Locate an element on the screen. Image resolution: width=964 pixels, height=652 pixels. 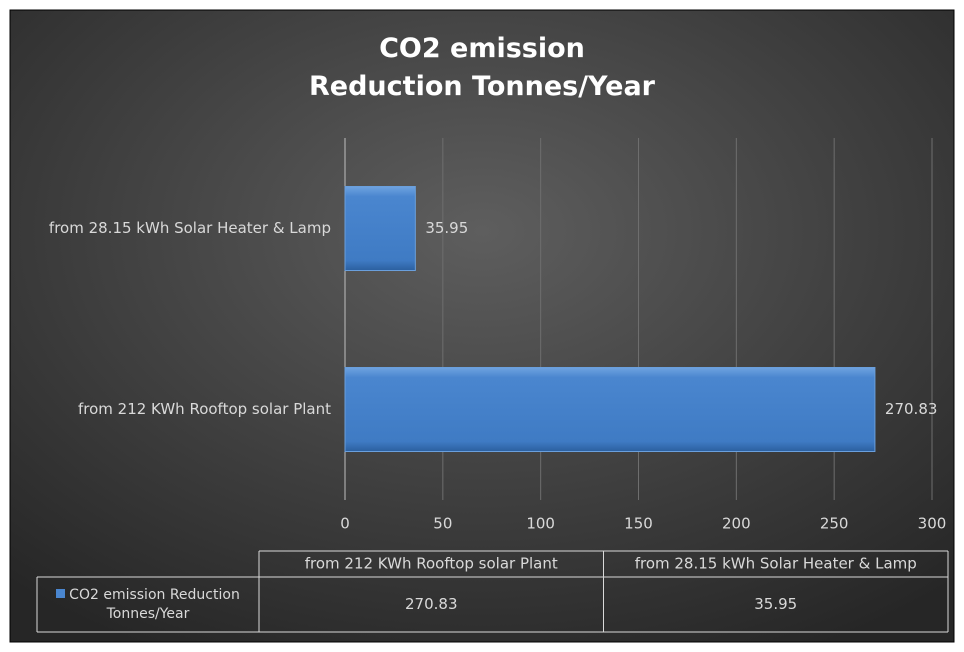
y-tick-label: from 28.15 kWh Solar Heater & Lamp is located at coordinates (190, 228).